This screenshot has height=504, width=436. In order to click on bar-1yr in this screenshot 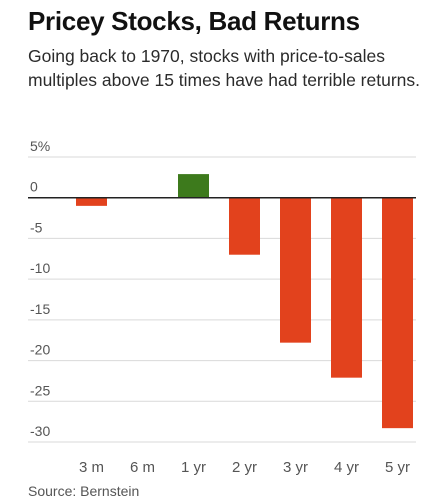, I will do `click(193, 186)`.